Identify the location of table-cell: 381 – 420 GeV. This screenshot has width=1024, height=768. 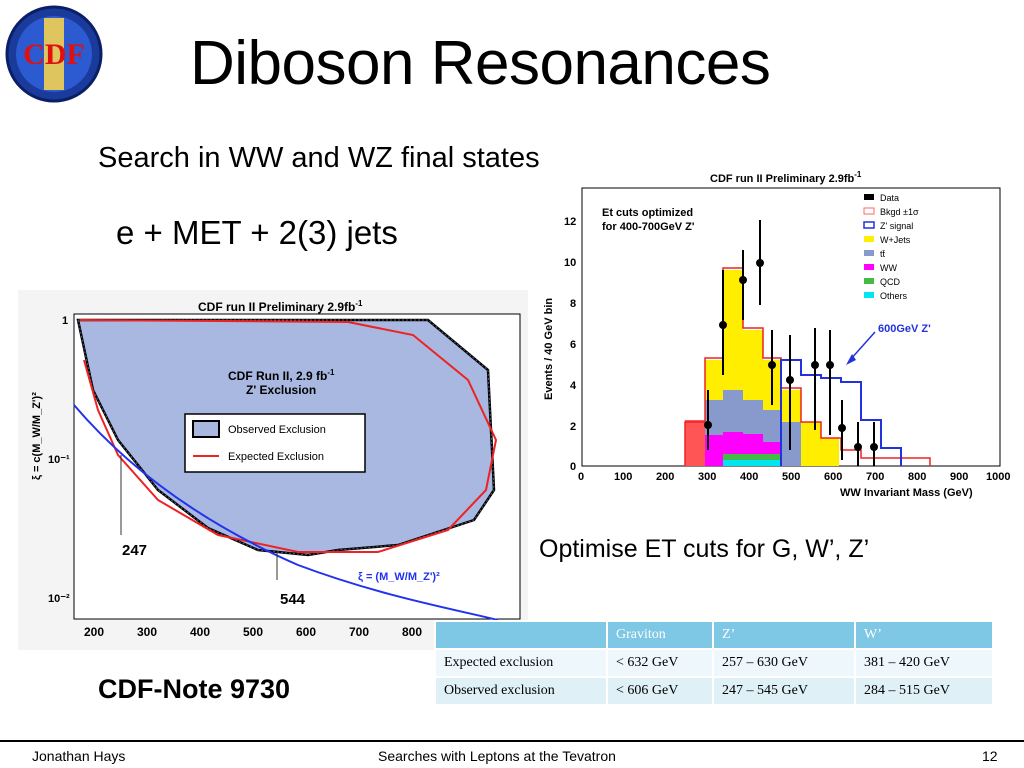
(924, 663).